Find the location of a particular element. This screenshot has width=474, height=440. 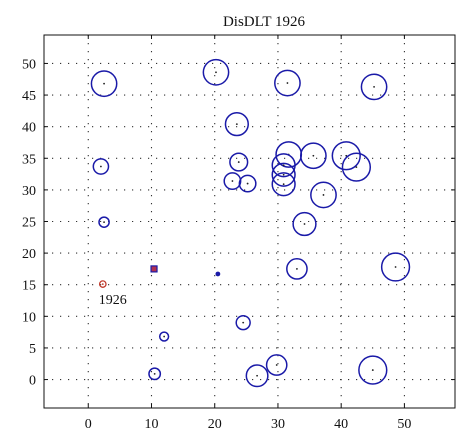

x-tick-label: 0 is located at coordinates (88, 424).